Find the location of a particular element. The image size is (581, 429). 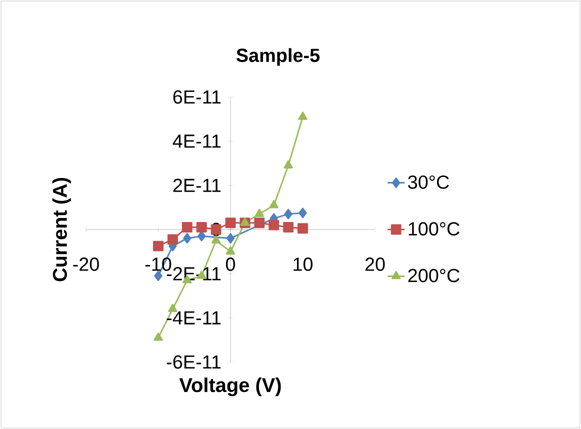

legend-label: 100°C is located at coordinates (434, 229).